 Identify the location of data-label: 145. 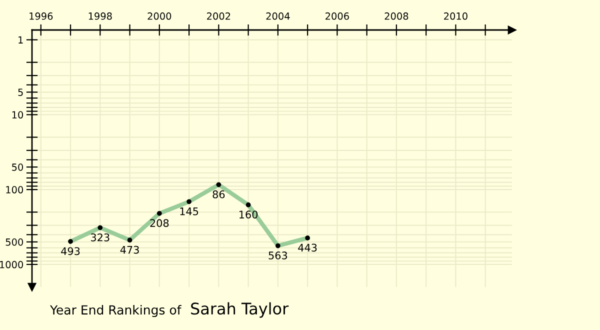
(189, 212).